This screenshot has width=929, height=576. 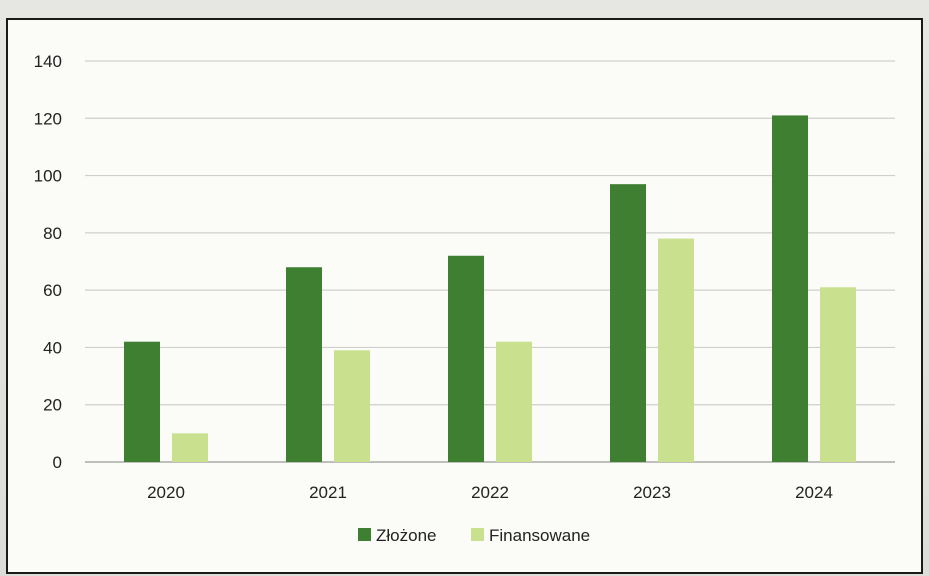 What do you see at coordinates (52, 290) in the screenshot?
I see `y-tick-label: 60` at bounding box center [52, 290].